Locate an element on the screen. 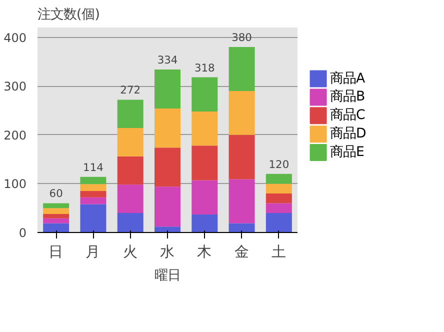 The width and height of the screenshot is (444, 332). legend-label: 商品B is located at coordinates (348, 97).